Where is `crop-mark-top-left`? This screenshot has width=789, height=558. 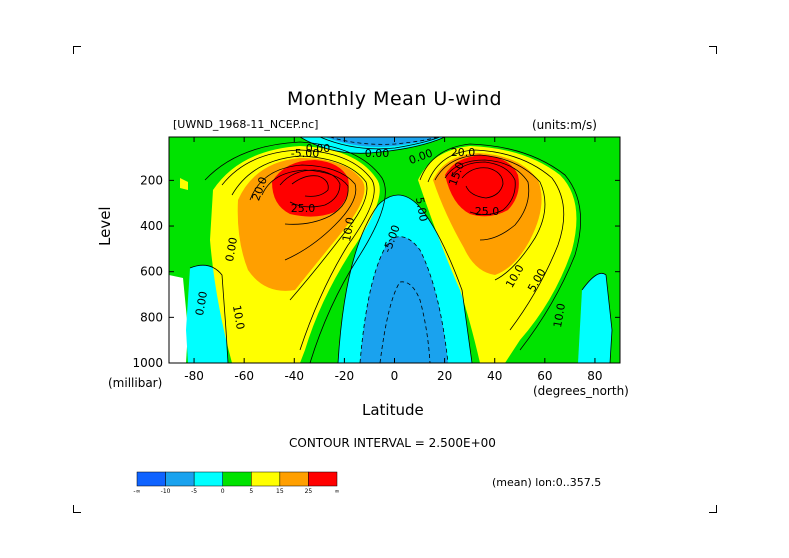 crop-mark-top-left is located at coordinates (77, 50).